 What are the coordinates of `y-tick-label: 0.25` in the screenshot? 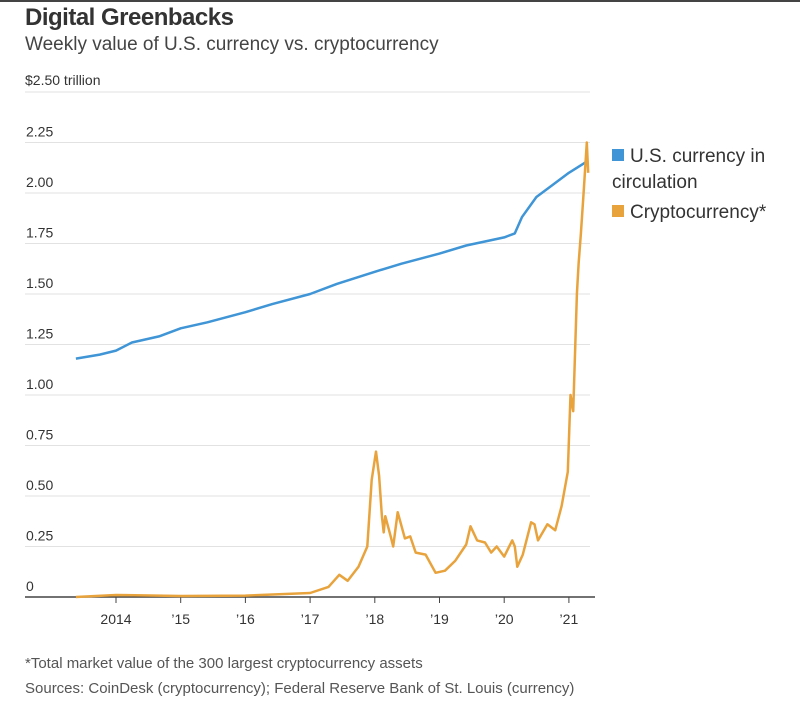 It's located at (39, 536).